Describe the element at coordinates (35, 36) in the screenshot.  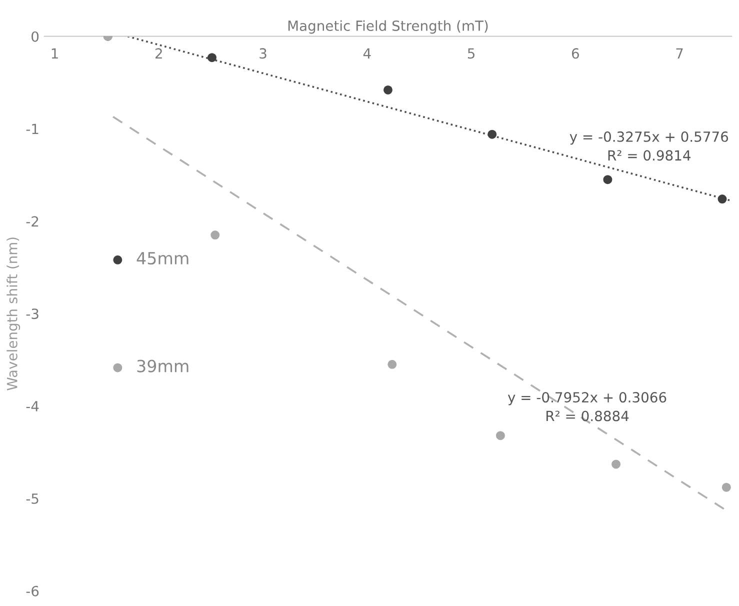
I see `y-tick-label: 0` at that location.